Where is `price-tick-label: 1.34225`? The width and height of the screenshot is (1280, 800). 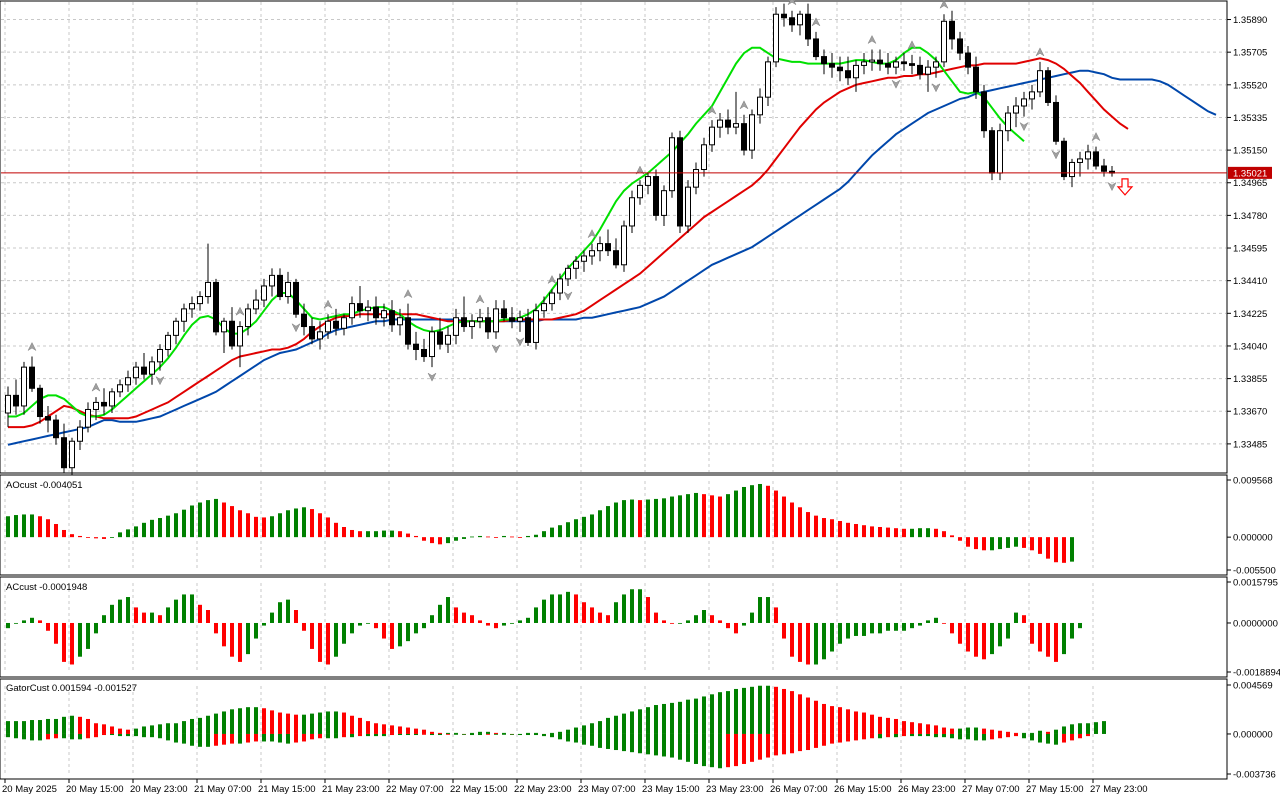
price-tick-label: 1.34225 is located at coordinates (1250, 314).